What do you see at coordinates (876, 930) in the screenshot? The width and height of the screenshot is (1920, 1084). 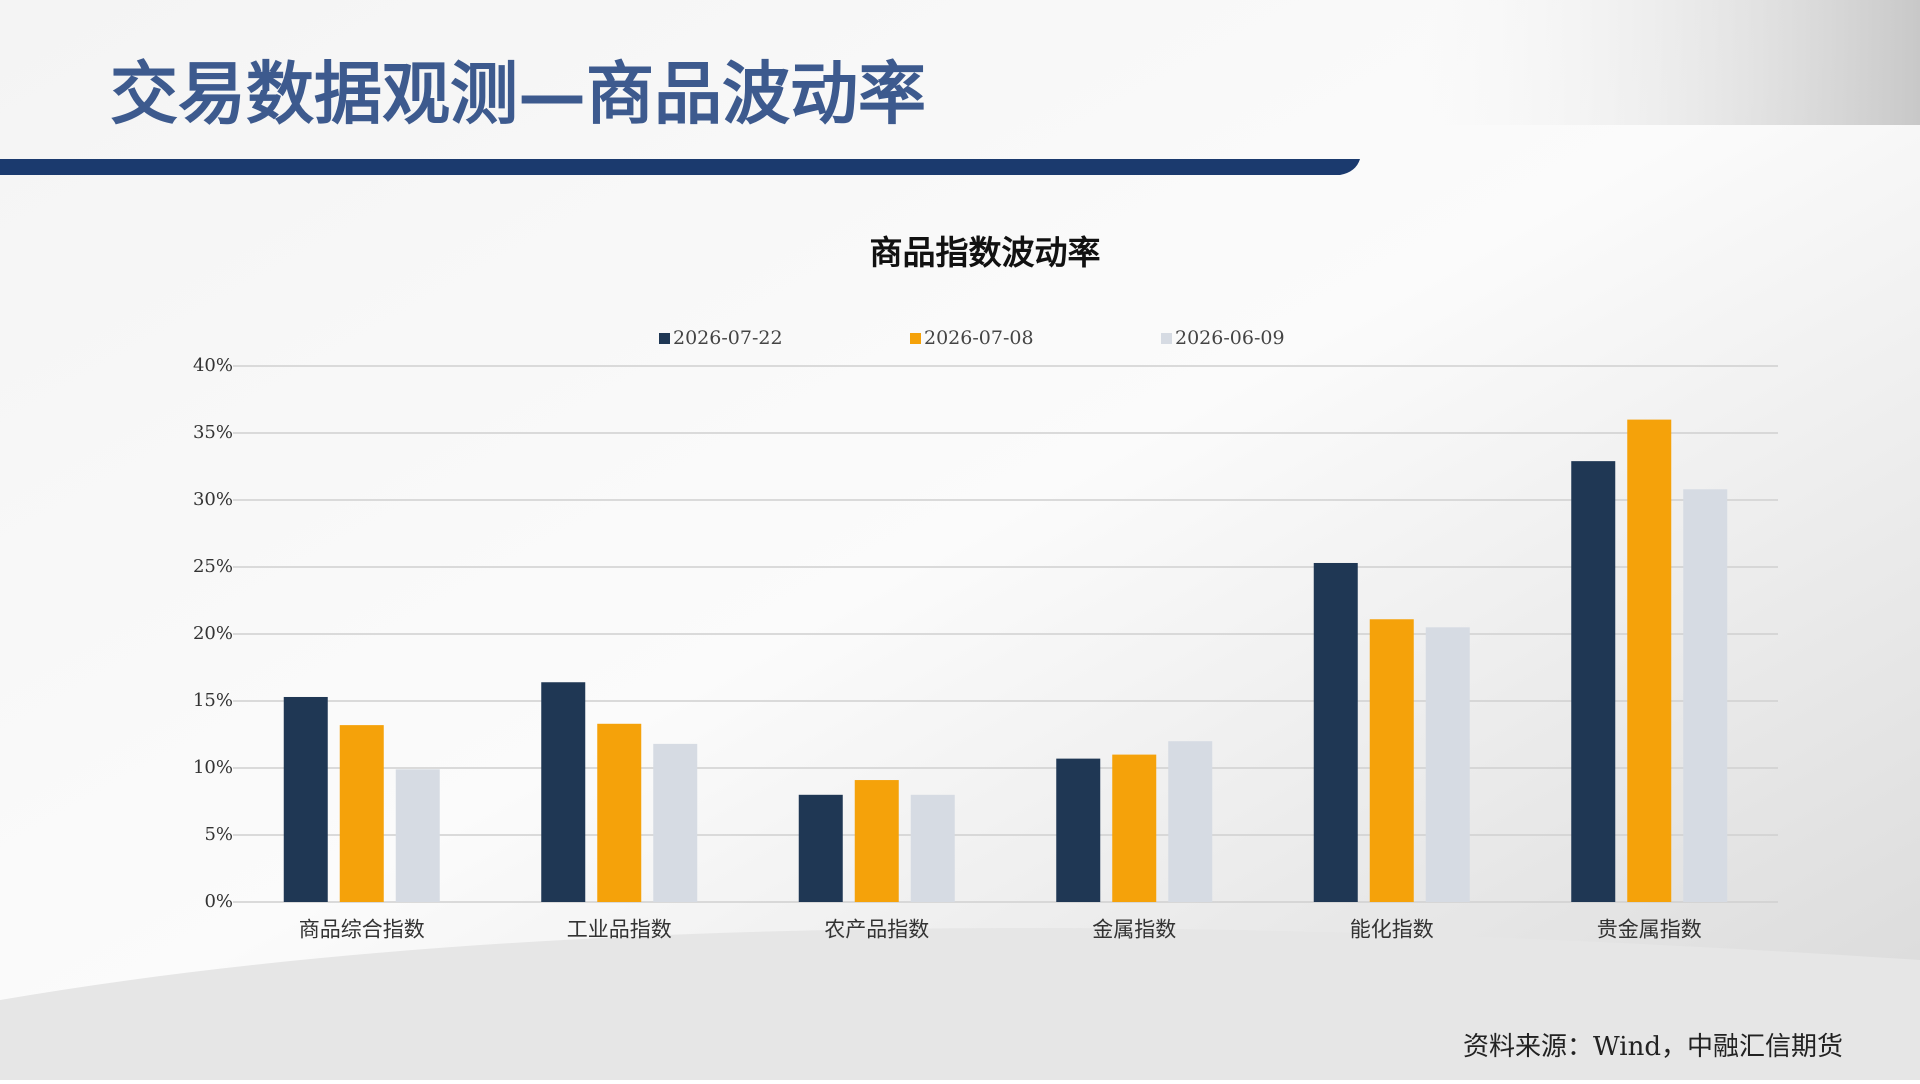 I see `x-tick-label: 农产品指数` at bounding box center [876, 930].